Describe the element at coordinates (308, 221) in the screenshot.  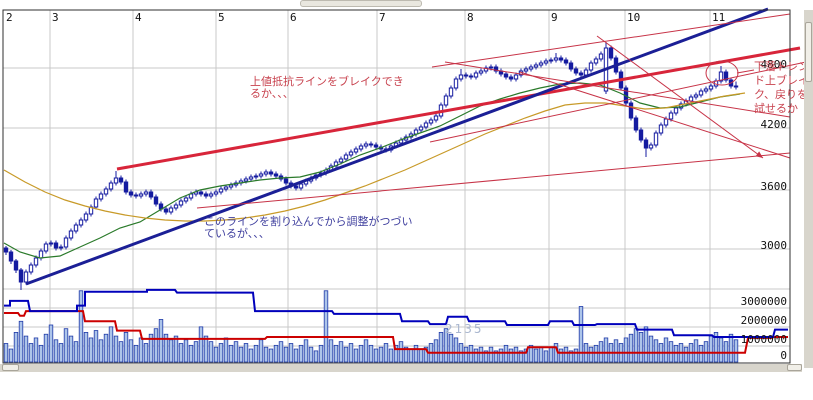
I see `annotation-adjustment-line1: このラインを割り込んでから調整がつづい` at that location.